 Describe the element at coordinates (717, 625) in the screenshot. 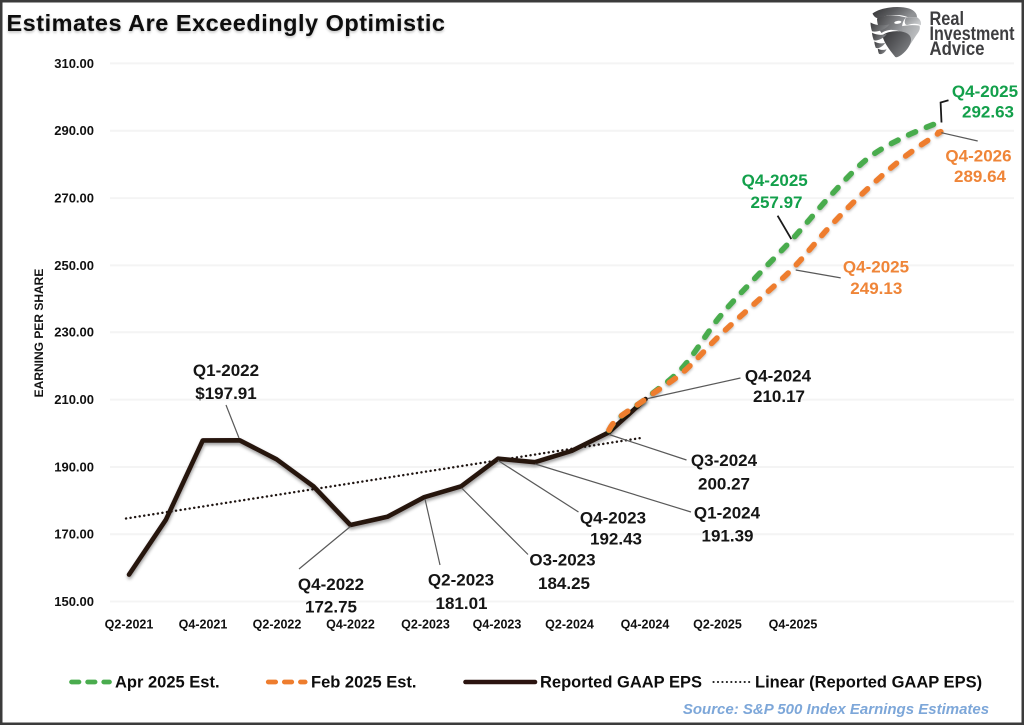

I see `svg-text: Q2-2025` at that location.